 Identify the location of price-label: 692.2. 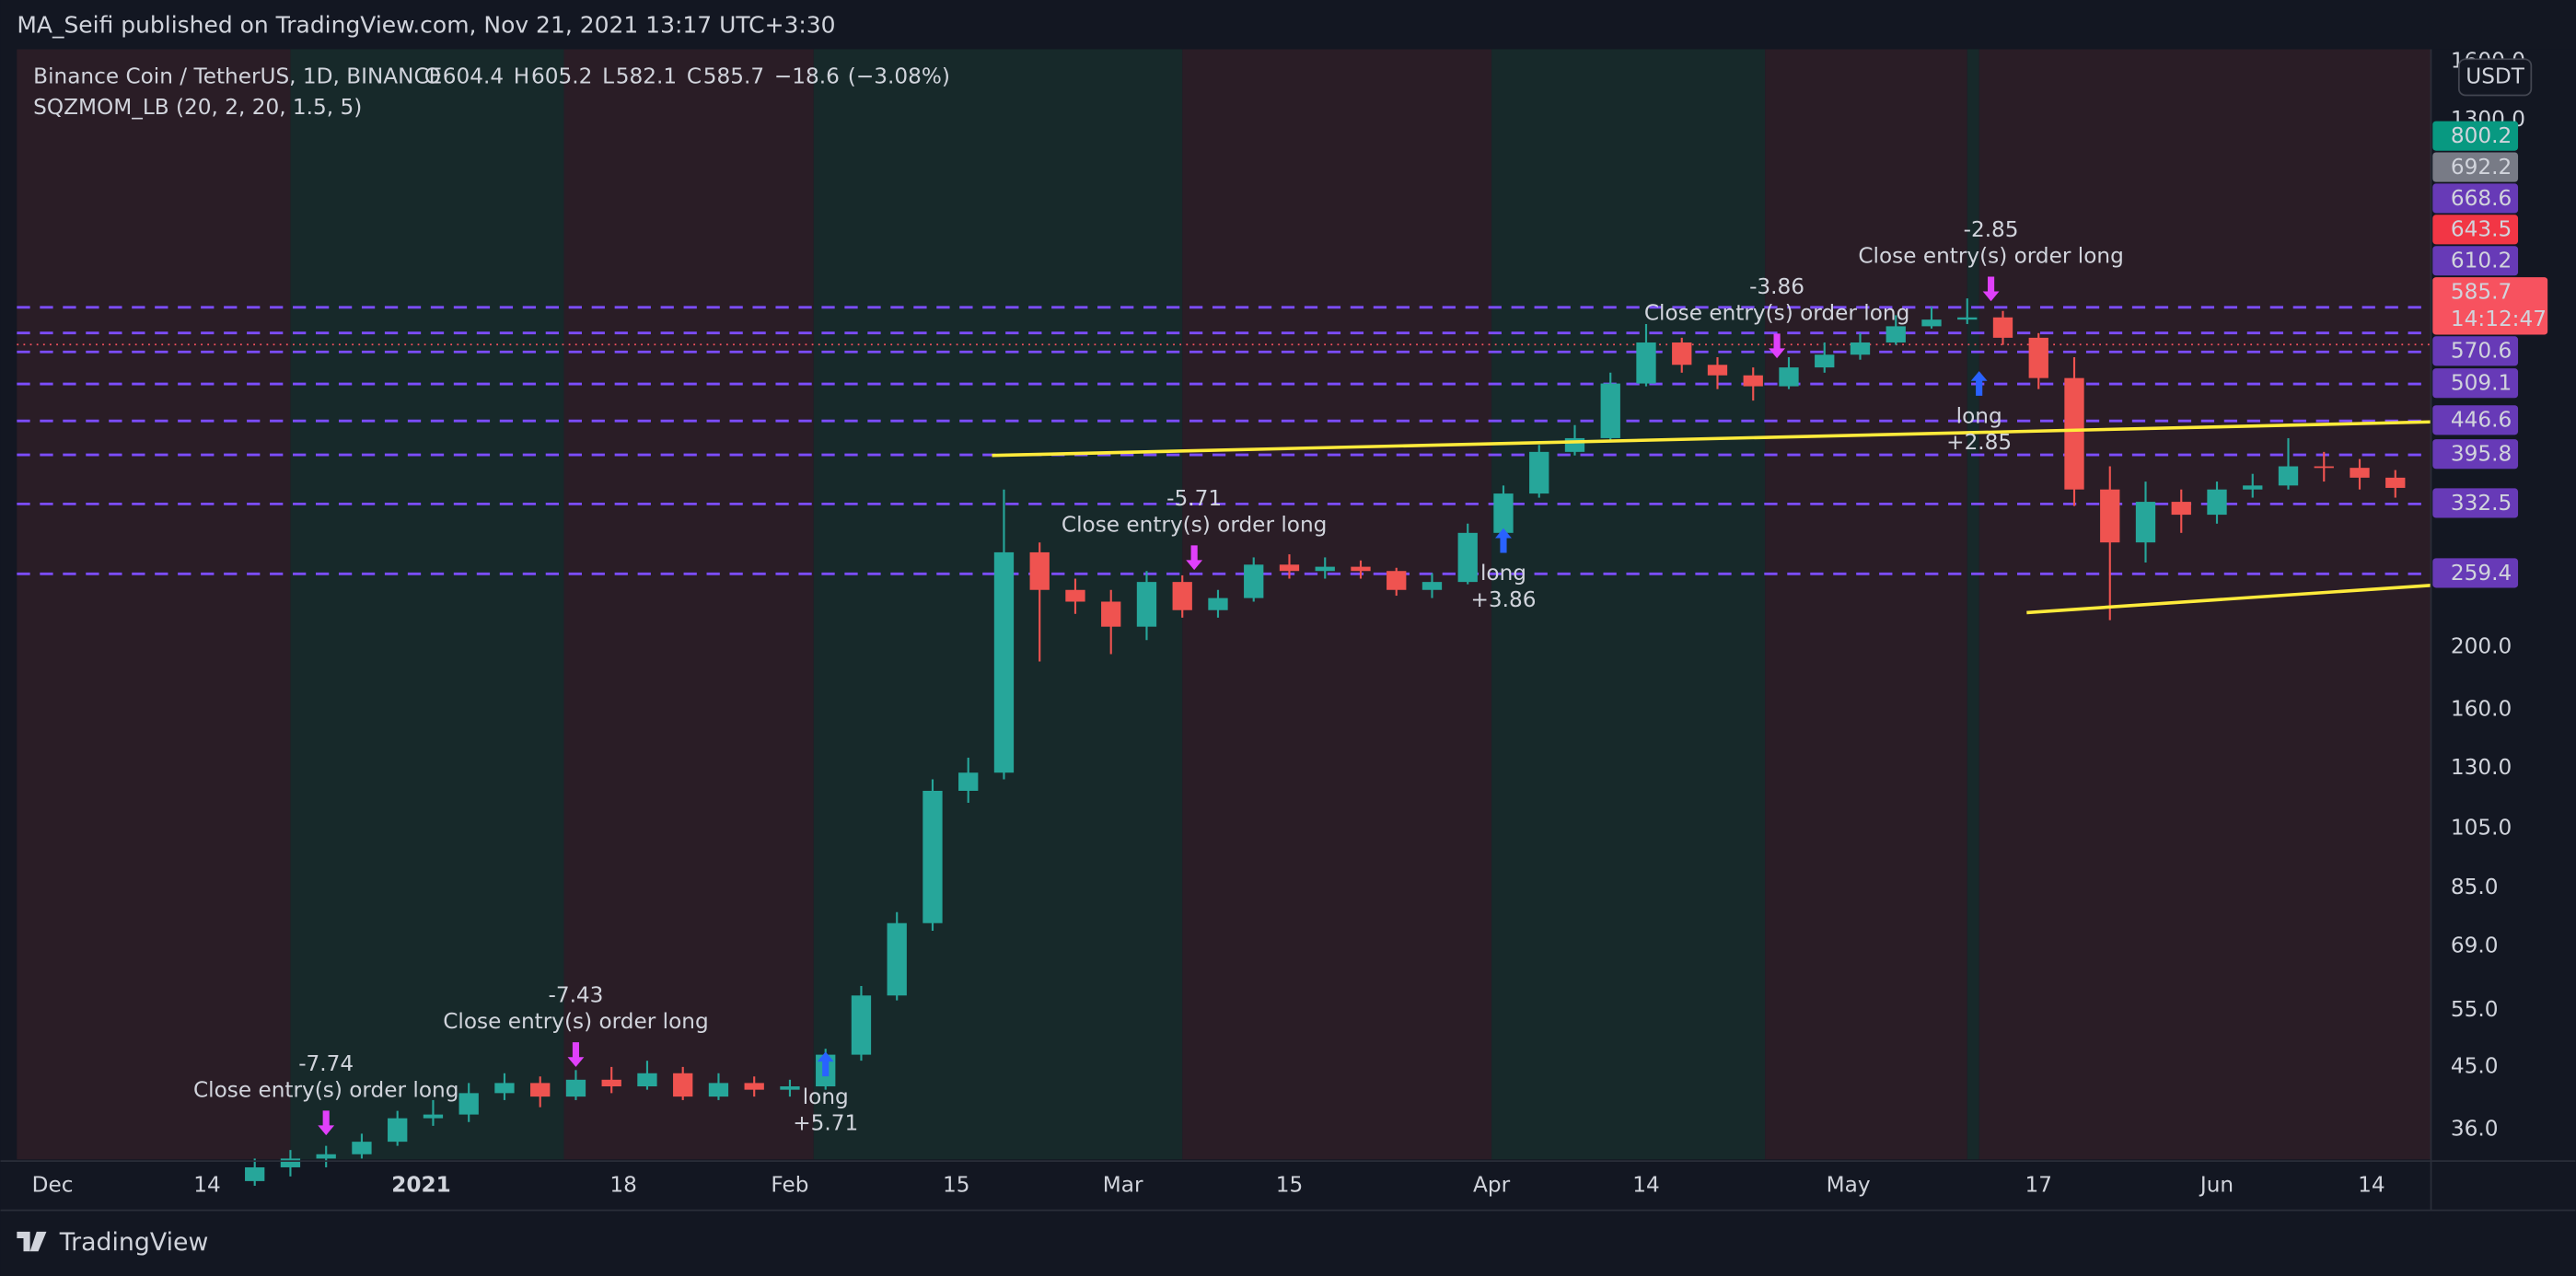
(2481, 167).